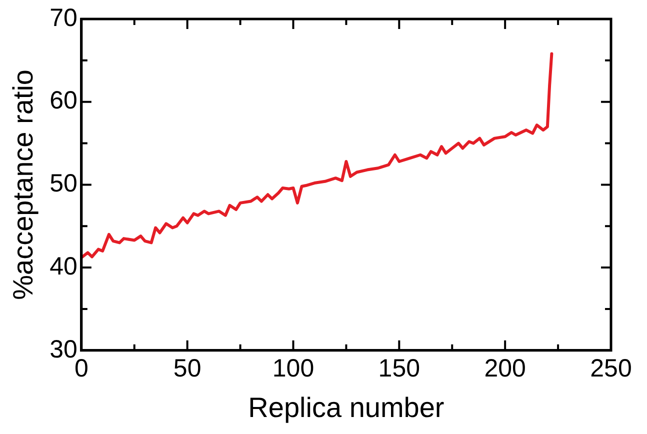  What do you see at coordinates (187, 368) in the screenshot?
I see `x-tick-label: 50` at bounding box center [187, 368].